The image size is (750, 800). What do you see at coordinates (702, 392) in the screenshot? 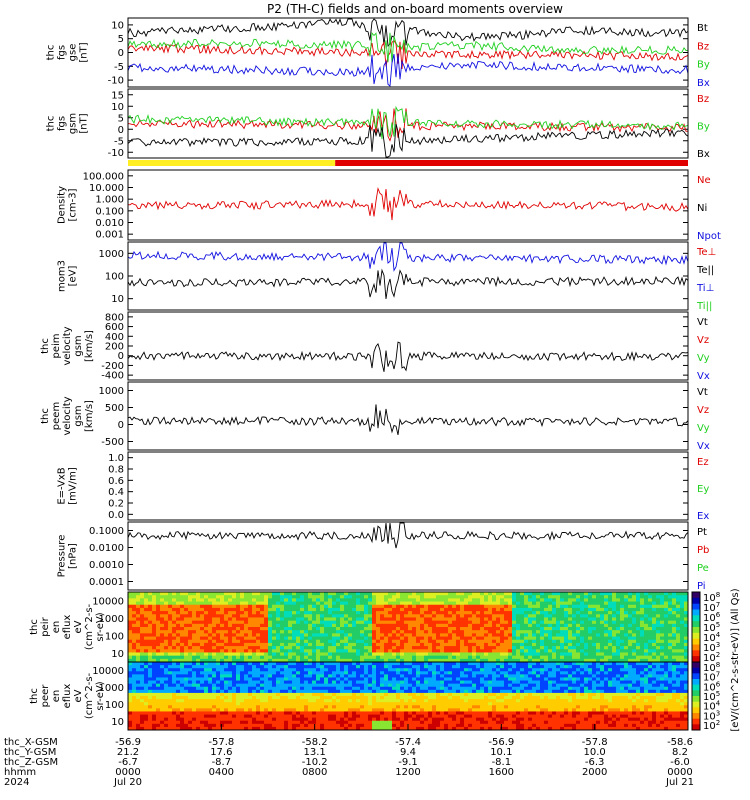
I see `legend-entry: Vt` at bounding box center [702, 392].